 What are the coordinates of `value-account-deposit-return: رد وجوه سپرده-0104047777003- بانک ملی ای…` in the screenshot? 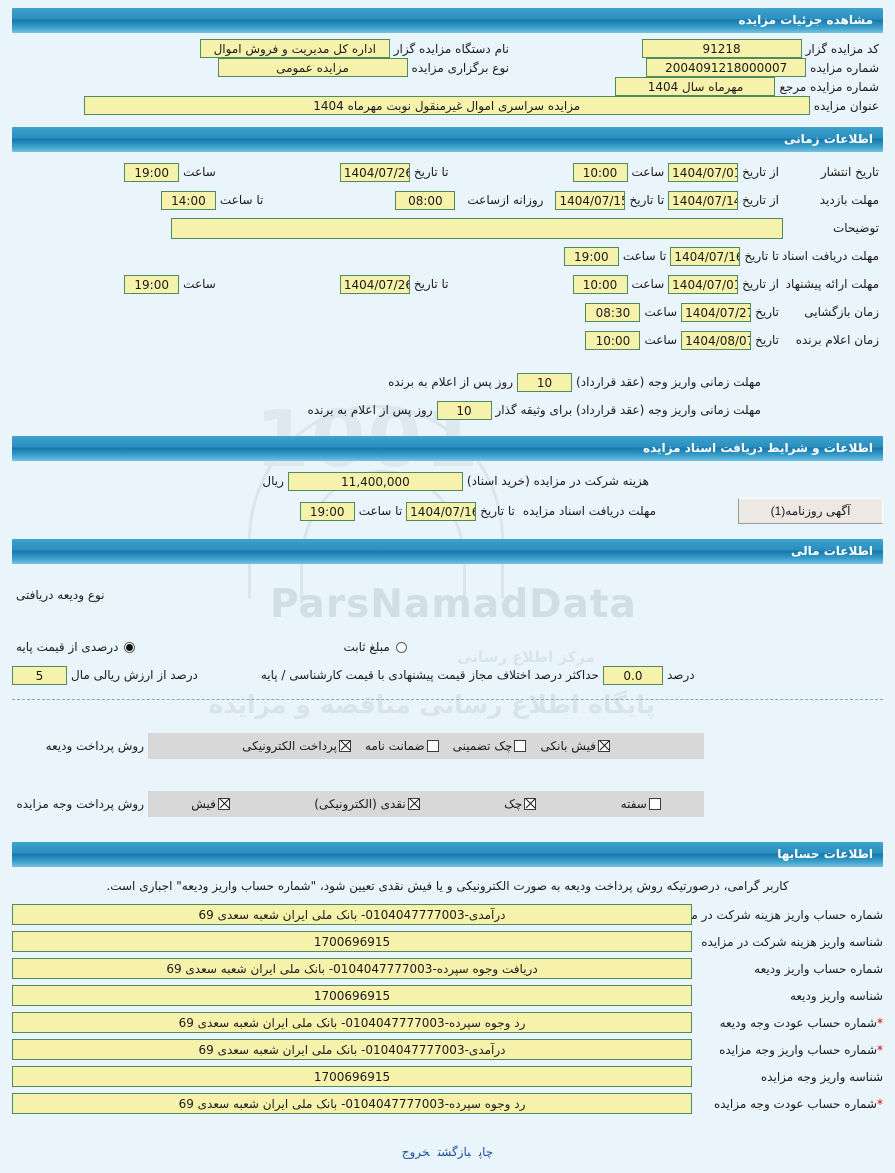 It's located at (352, 1022).